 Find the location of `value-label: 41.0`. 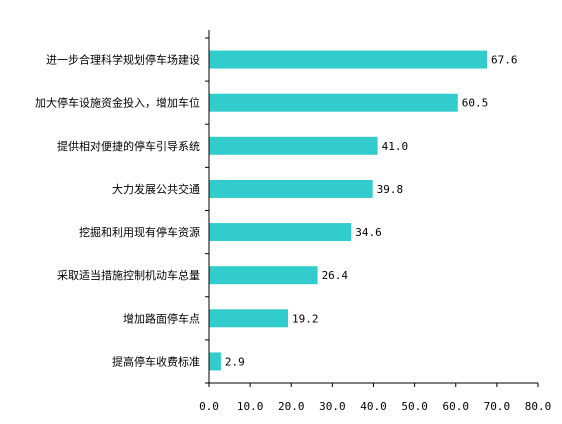

value-label: 41.0 is located at coordinates (395, 146).